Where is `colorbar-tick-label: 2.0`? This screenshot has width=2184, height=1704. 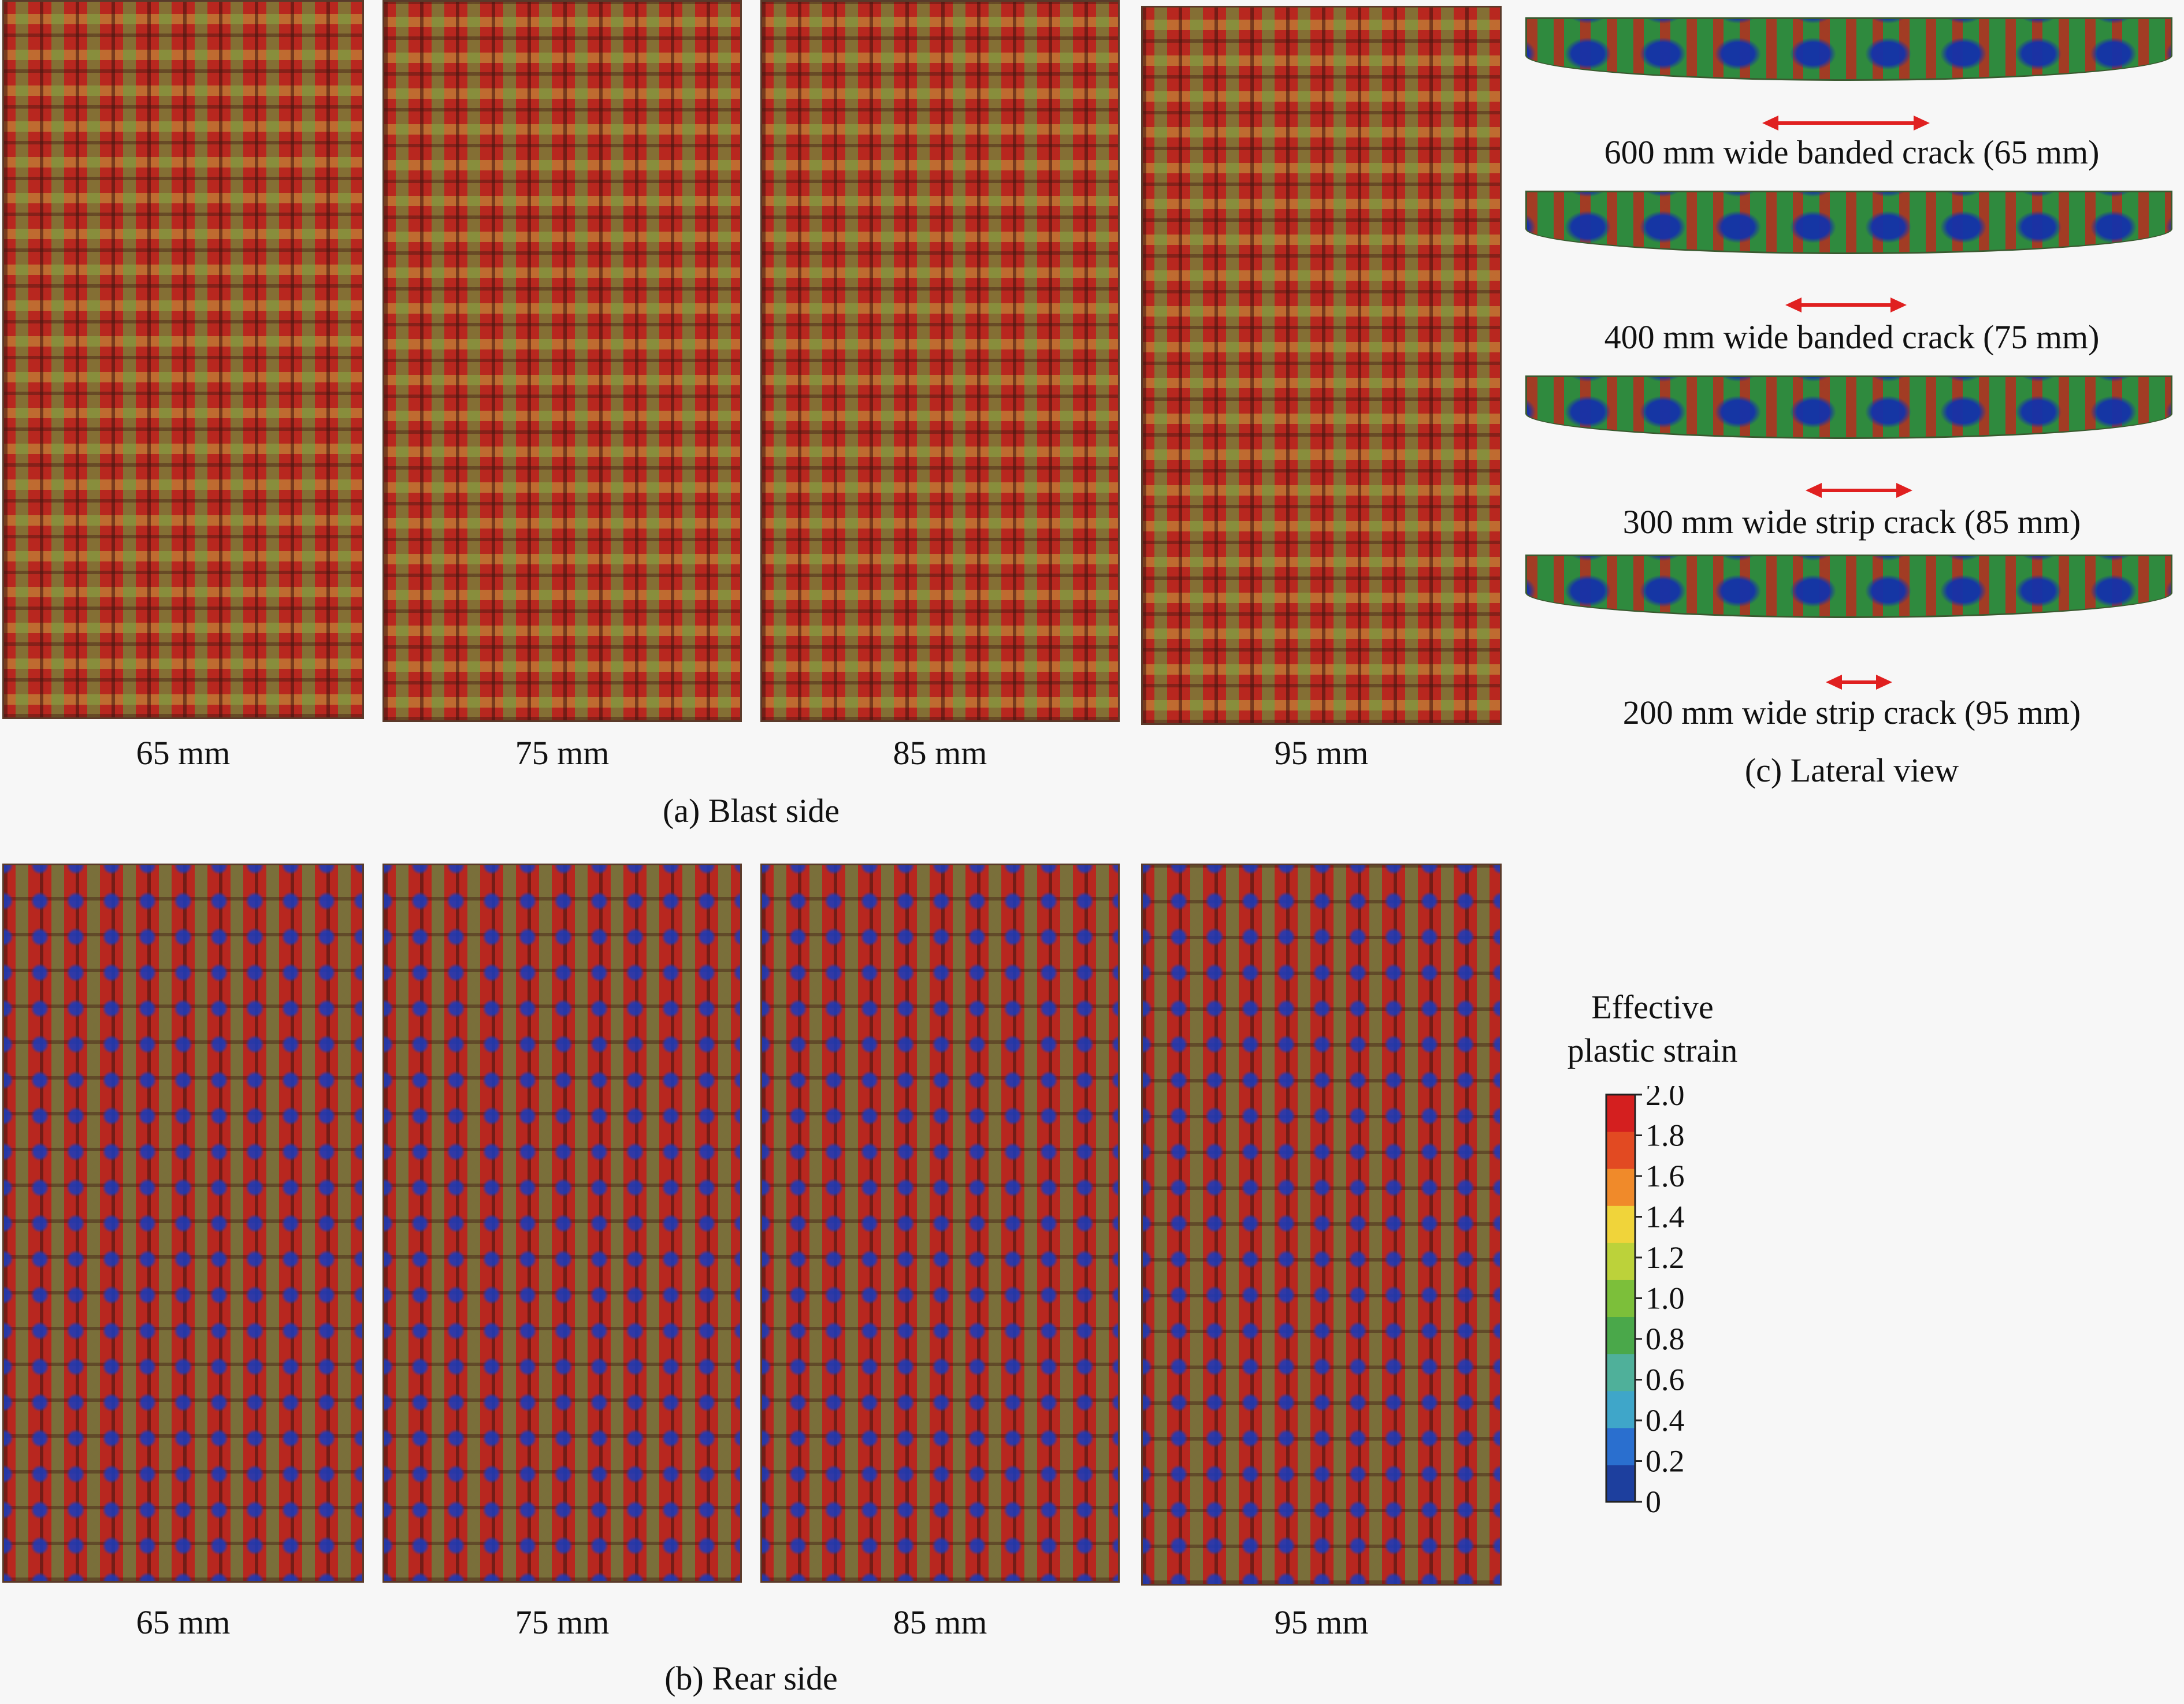 colorbar-tick-label: 2.0 is located at coordinates (1665, 1099).